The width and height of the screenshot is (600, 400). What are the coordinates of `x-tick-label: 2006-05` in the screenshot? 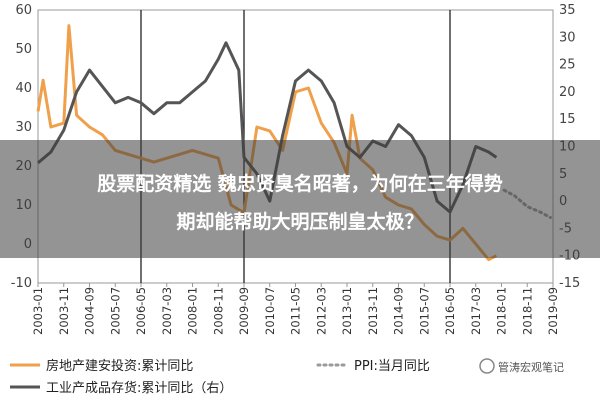 It's located at (141, 311).